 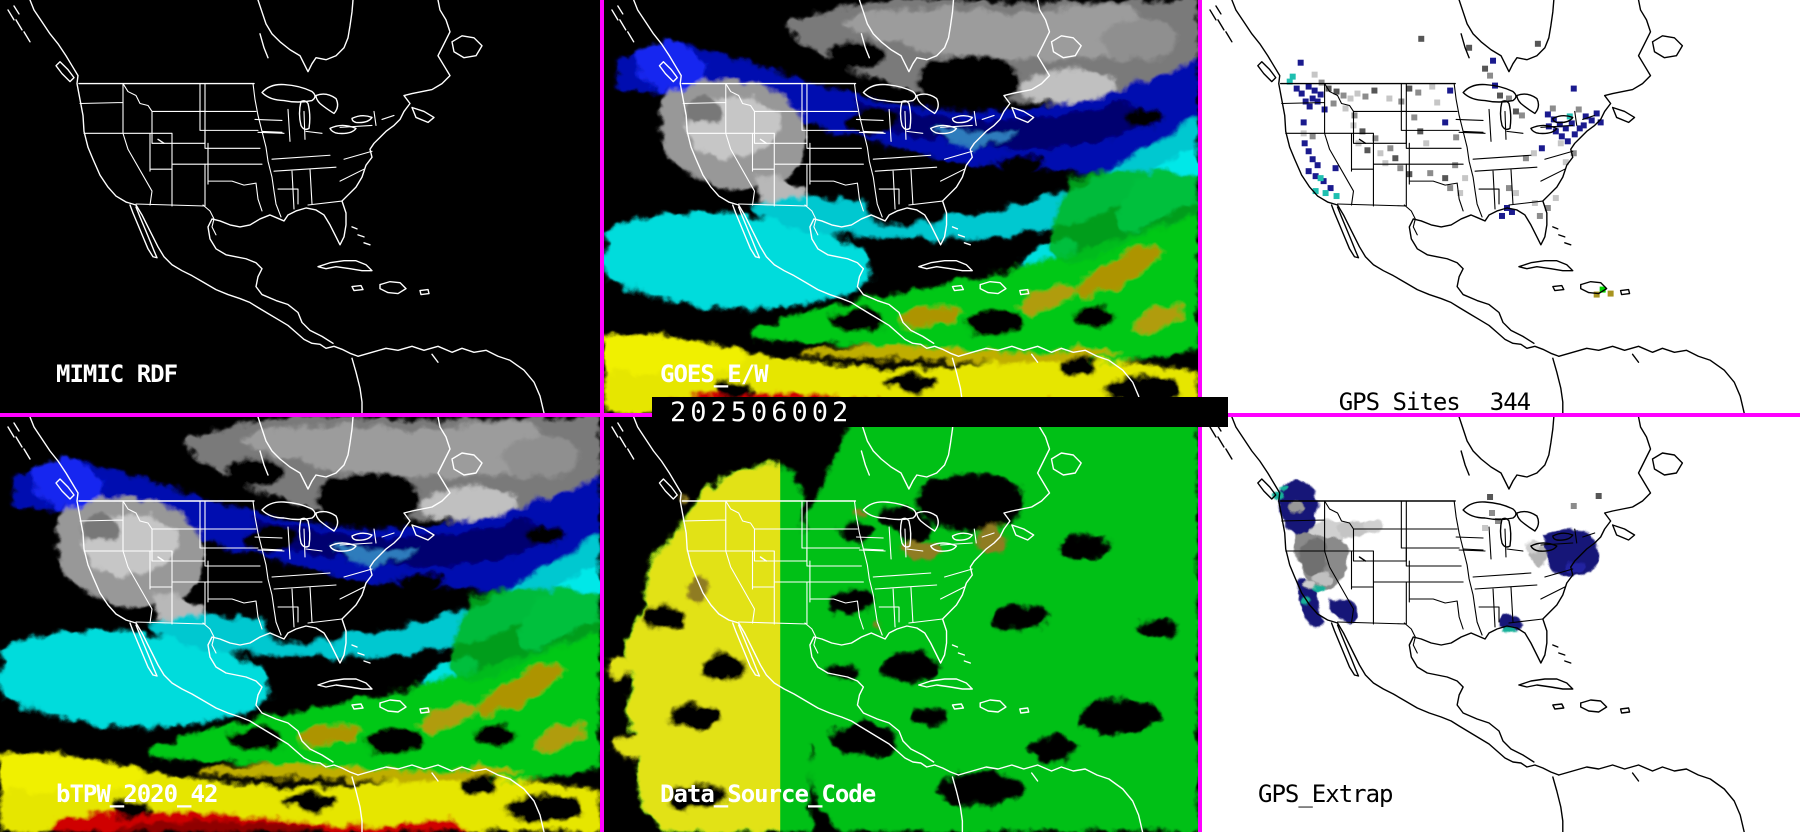 What do you see at coordinates (1510, 400) in the screenshot?
I see `gps-sites-count: 344` at bounding box center [1510, 400].